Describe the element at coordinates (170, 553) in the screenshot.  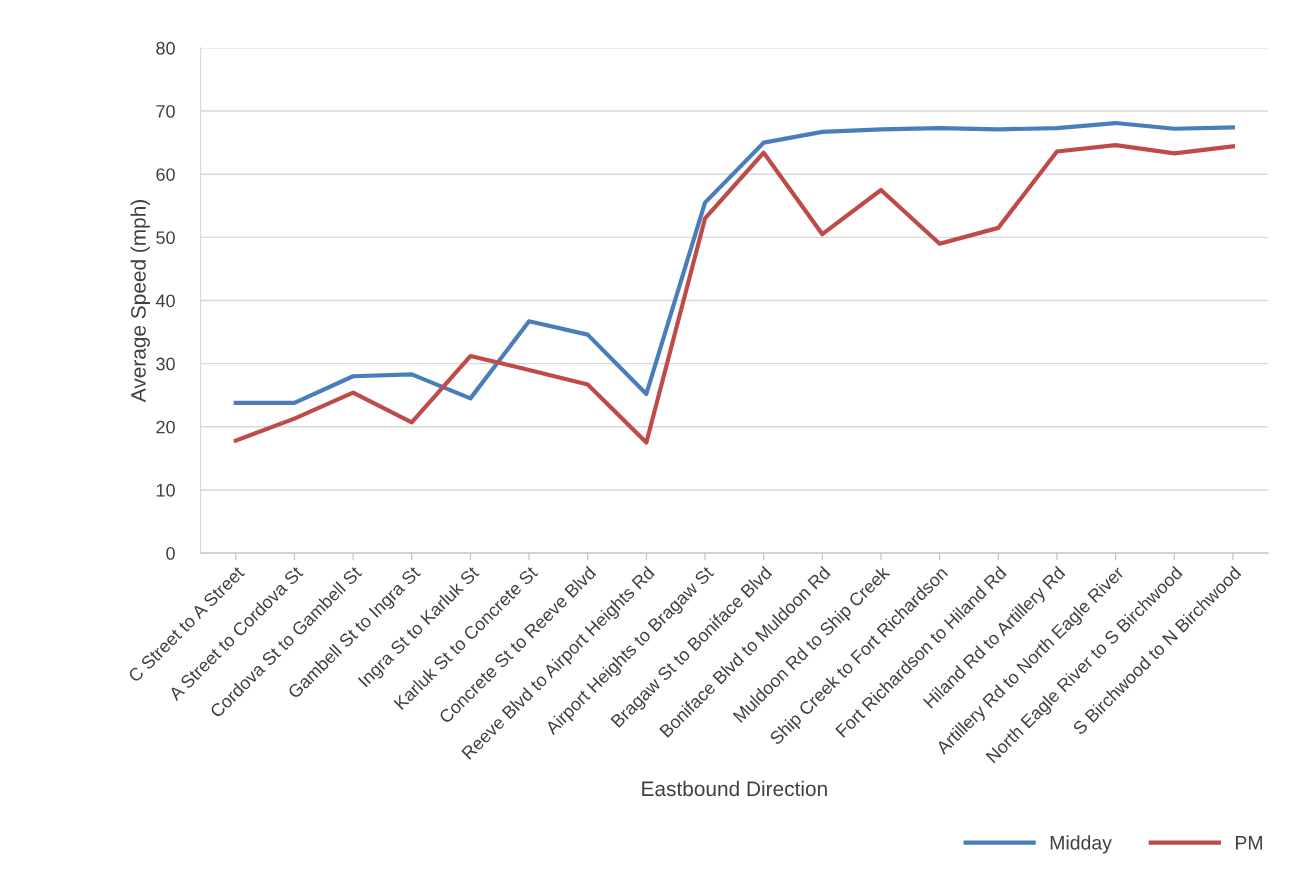
I see `y-tick-label: 0` at that location.